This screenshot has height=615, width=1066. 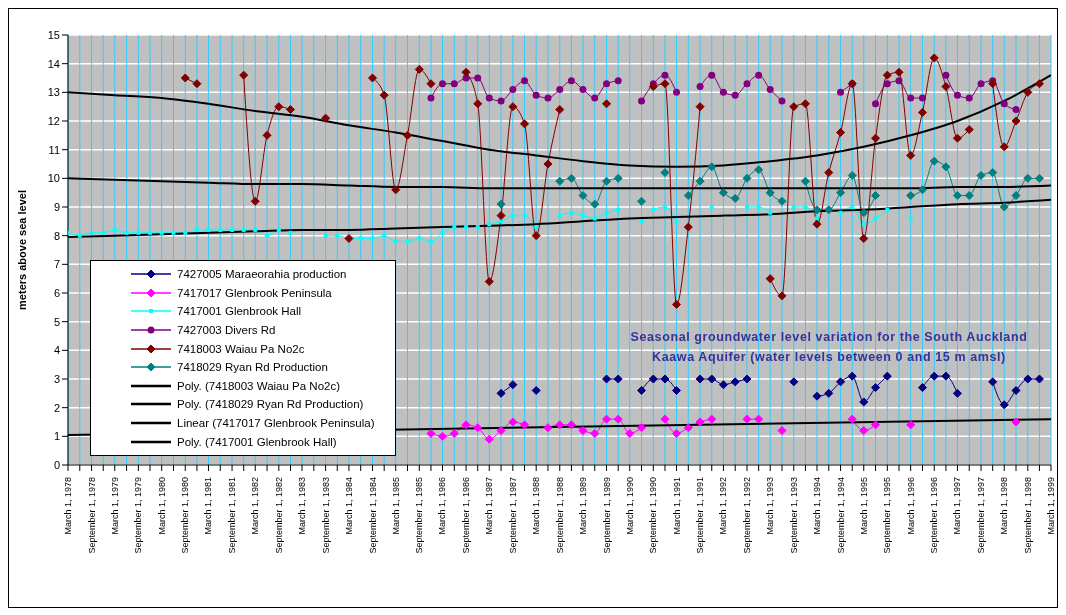 What do you see at coordinates (257, 441) in the screenshot?
I see `legend-label: Poly. (7417001 Glenbrook Hall)` at bounding box center [257, 441].